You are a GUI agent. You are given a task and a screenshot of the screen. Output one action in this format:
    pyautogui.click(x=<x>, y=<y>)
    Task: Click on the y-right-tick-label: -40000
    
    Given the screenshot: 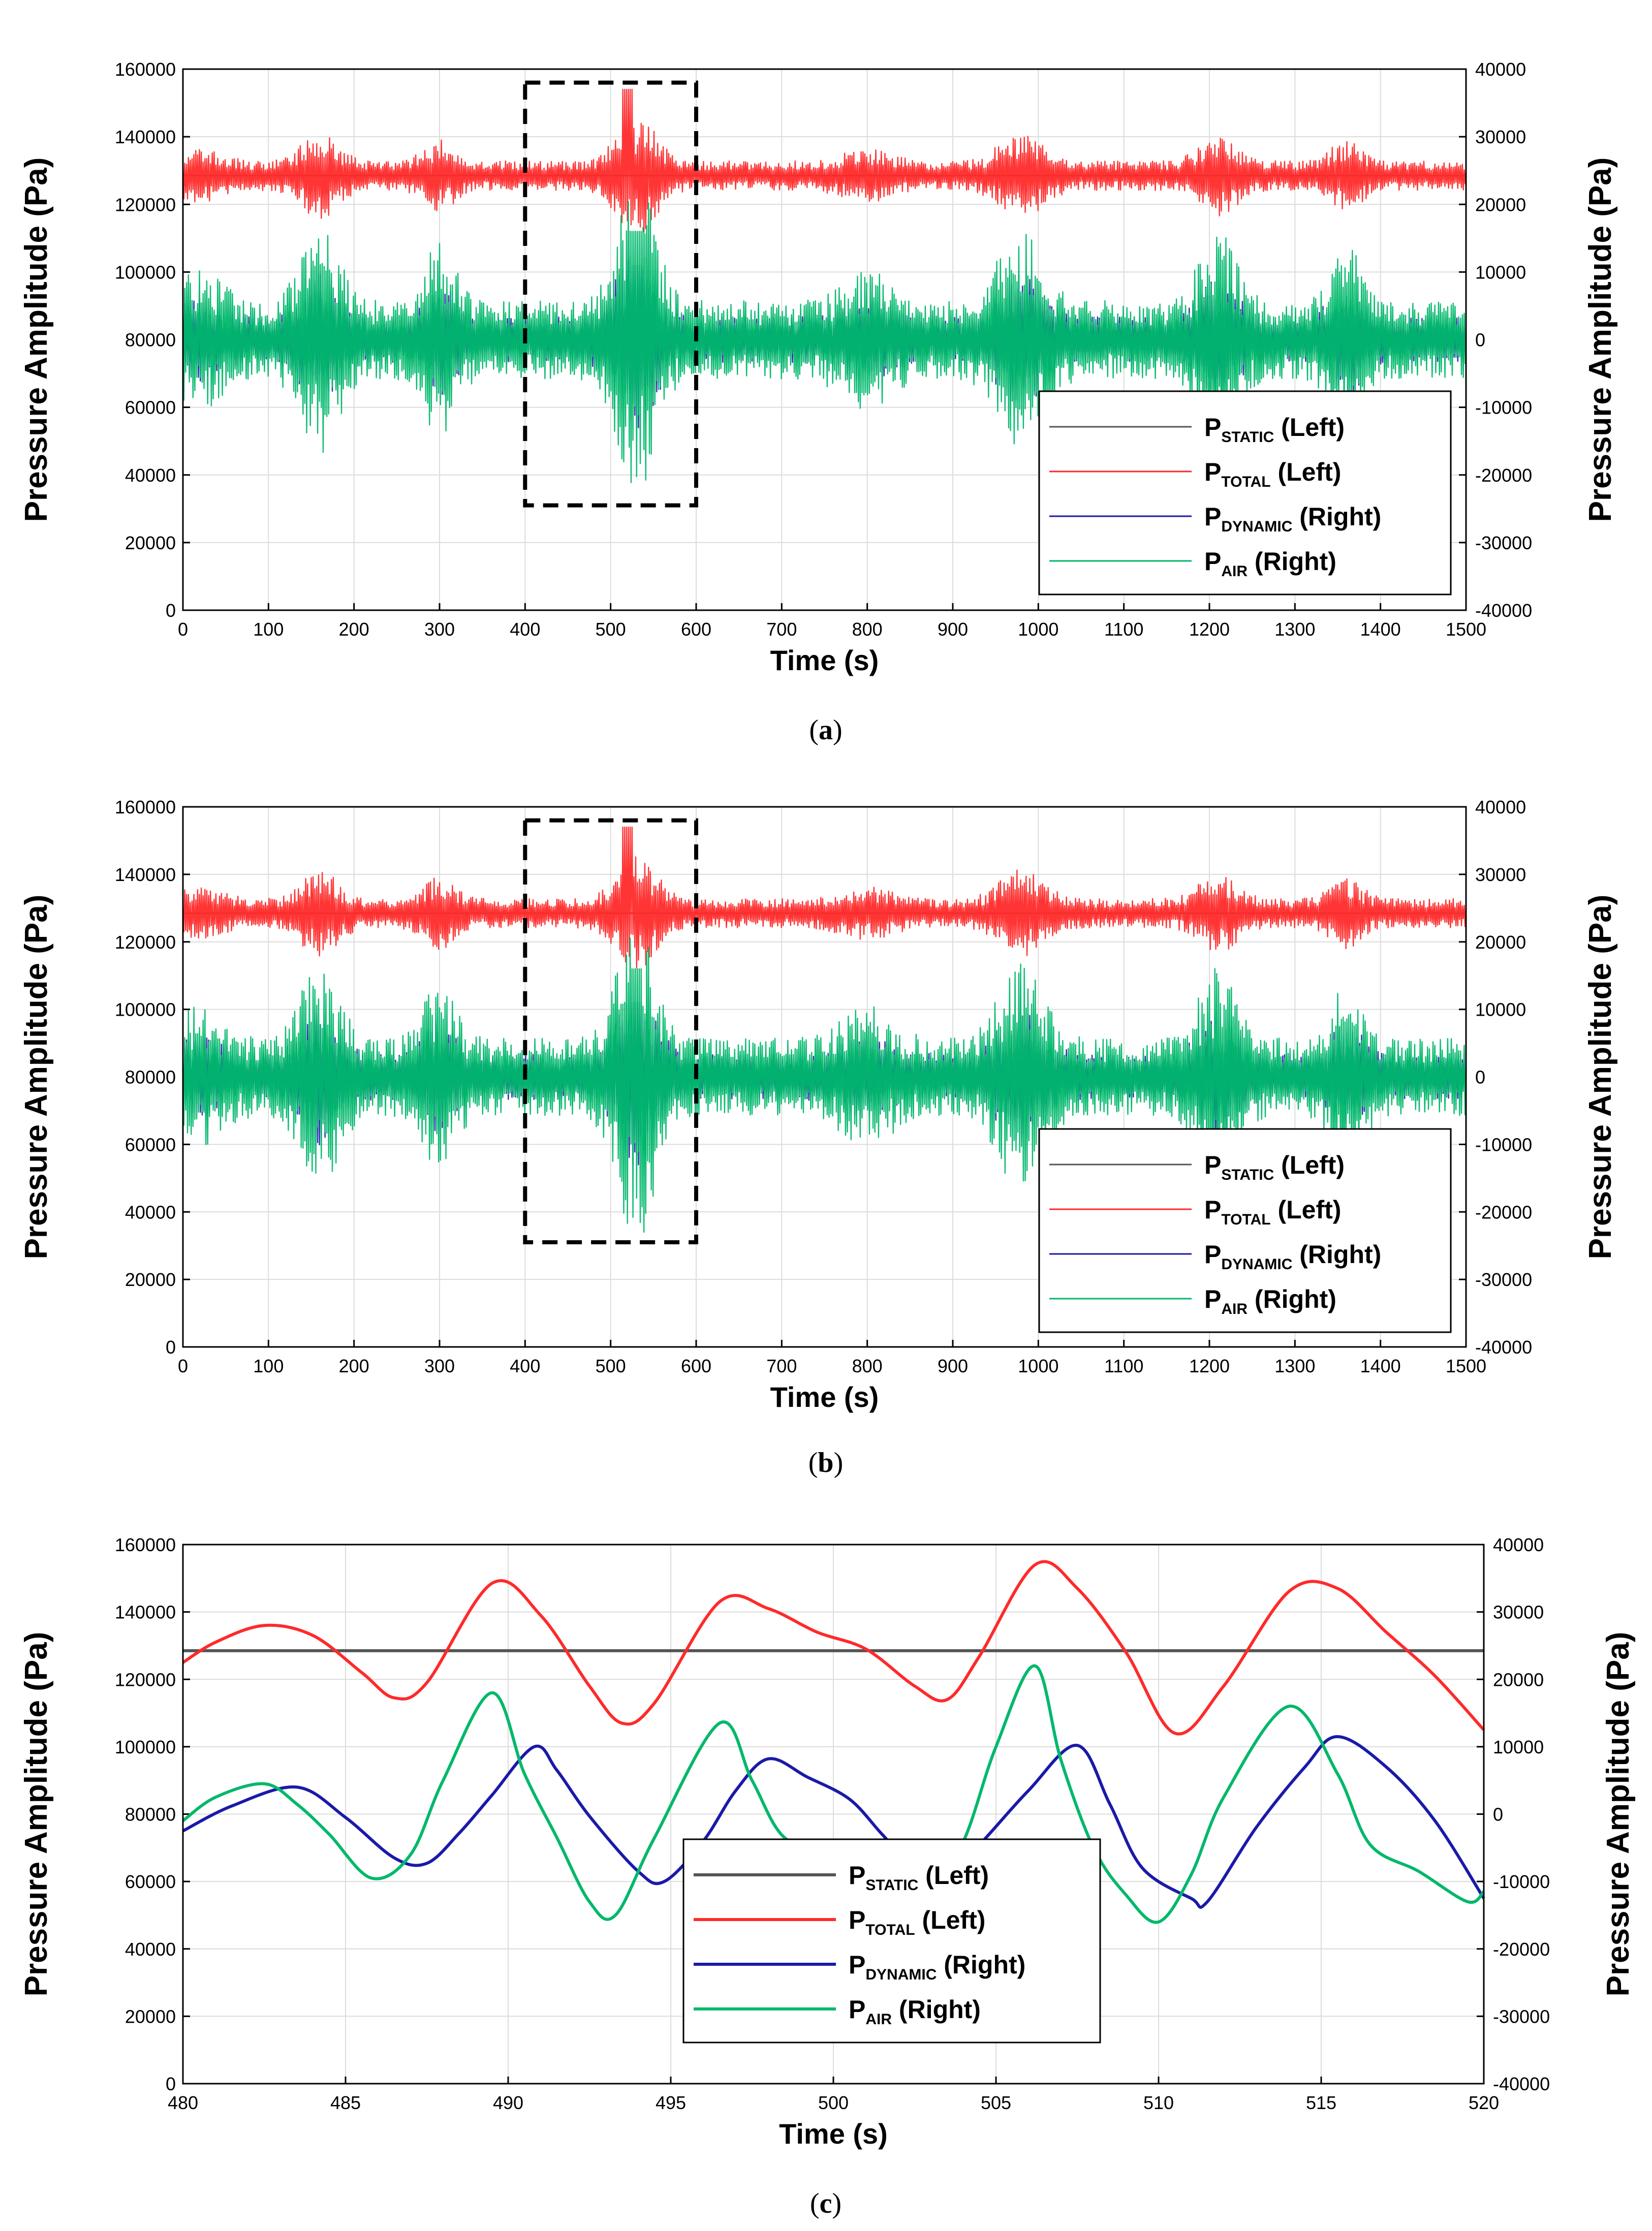 What is the action you would take?
    pyautogui.click(x=1503, y=1347)
    